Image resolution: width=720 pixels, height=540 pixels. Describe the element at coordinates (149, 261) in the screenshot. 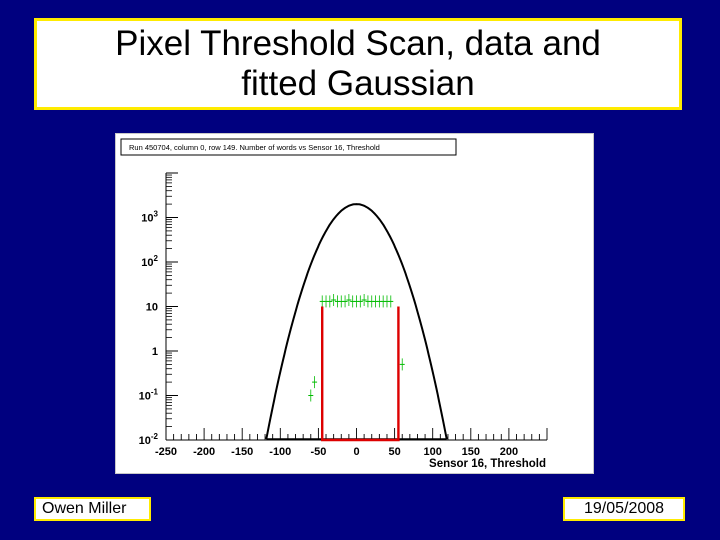

I see `y-tick-label: 10²` at that location.